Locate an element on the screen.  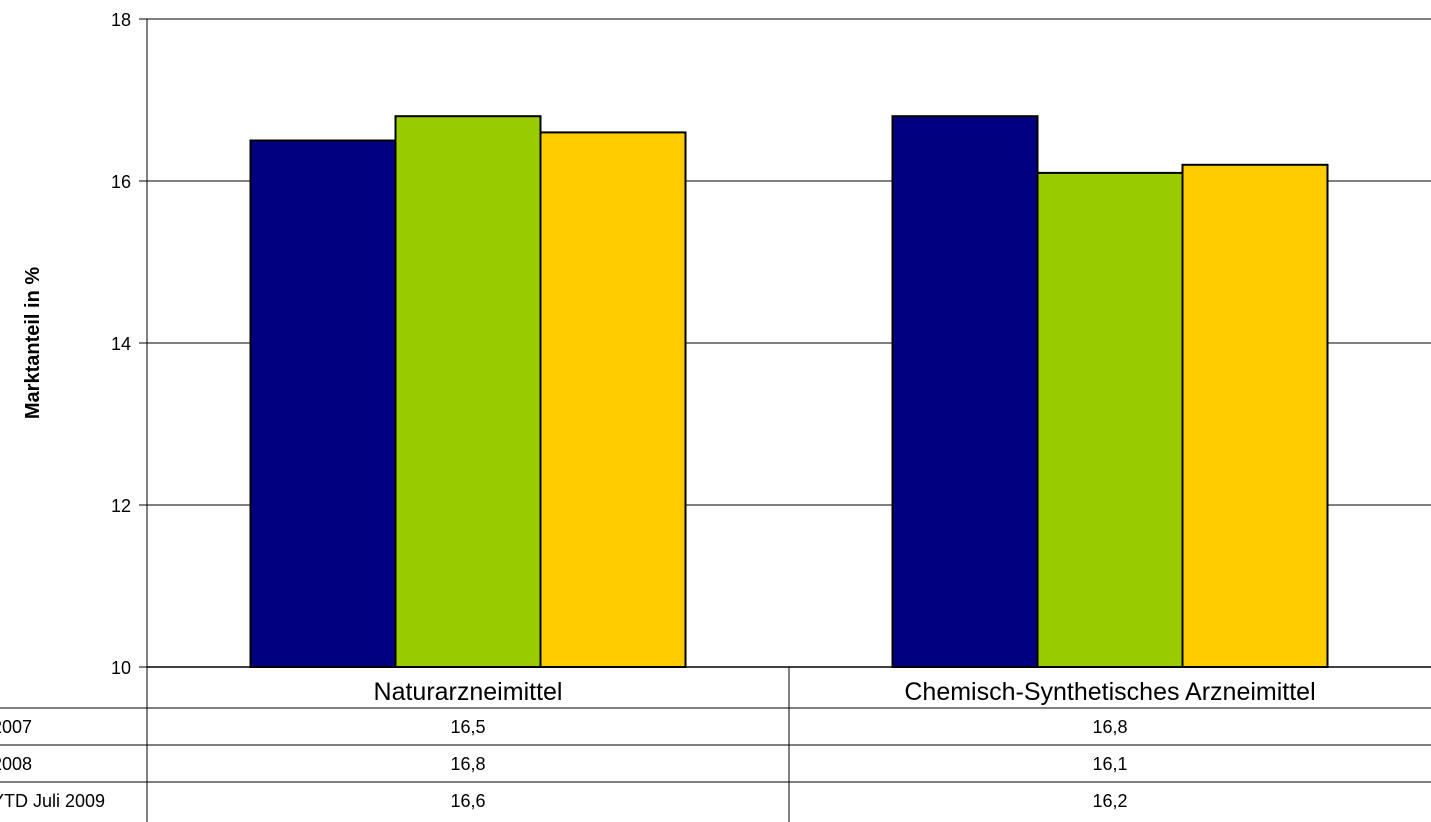
y-tick-label: 16 is located at coordinates (121, 182).